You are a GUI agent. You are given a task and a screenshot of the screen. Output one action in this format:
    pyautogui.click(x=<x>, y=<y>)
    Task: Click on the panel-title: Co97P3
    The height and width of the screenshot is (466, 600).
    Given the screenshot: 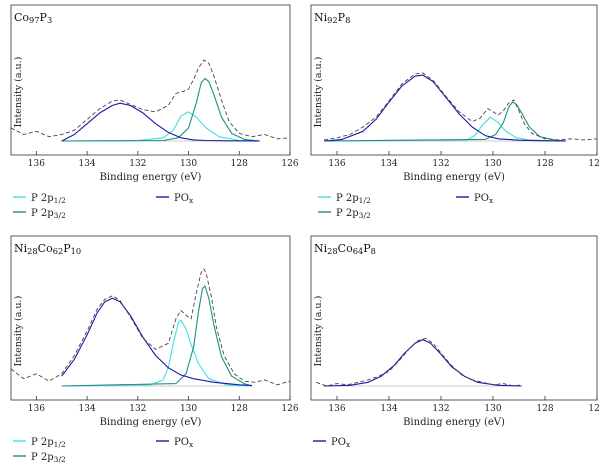 What is the action you would take?
    pyautogui.click(x=33, y=18)
    